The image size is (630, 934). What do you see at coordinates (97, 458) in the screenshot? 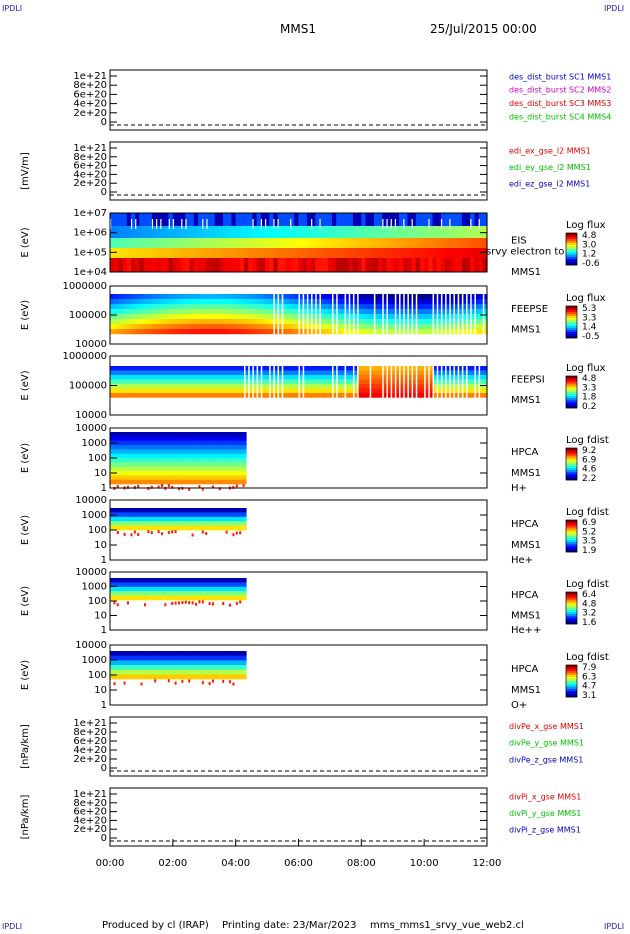
I see `y-tick-label: 100` at bounding box center [97, 458].